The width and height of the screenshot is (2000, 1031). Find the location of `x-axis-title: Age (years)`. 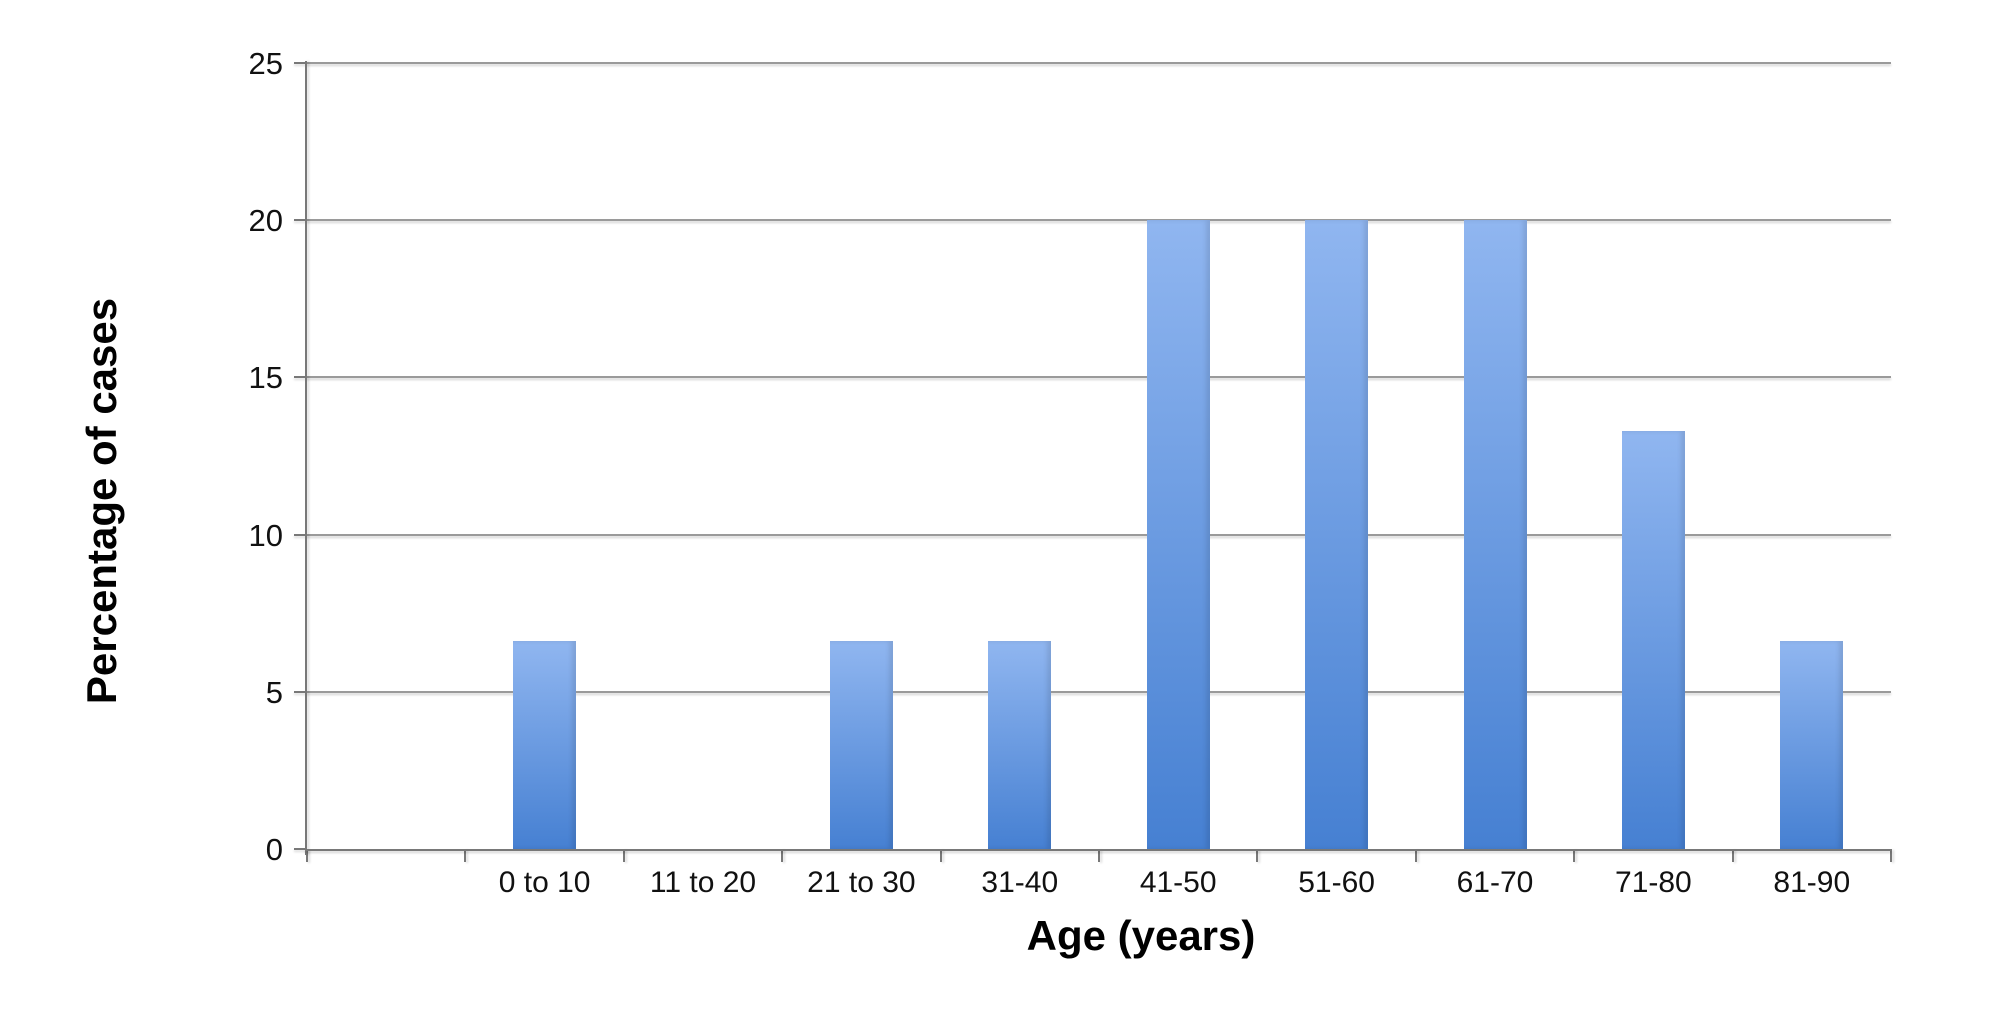

x-axis-title: Age (years) is located at coordinates (1141, 935).